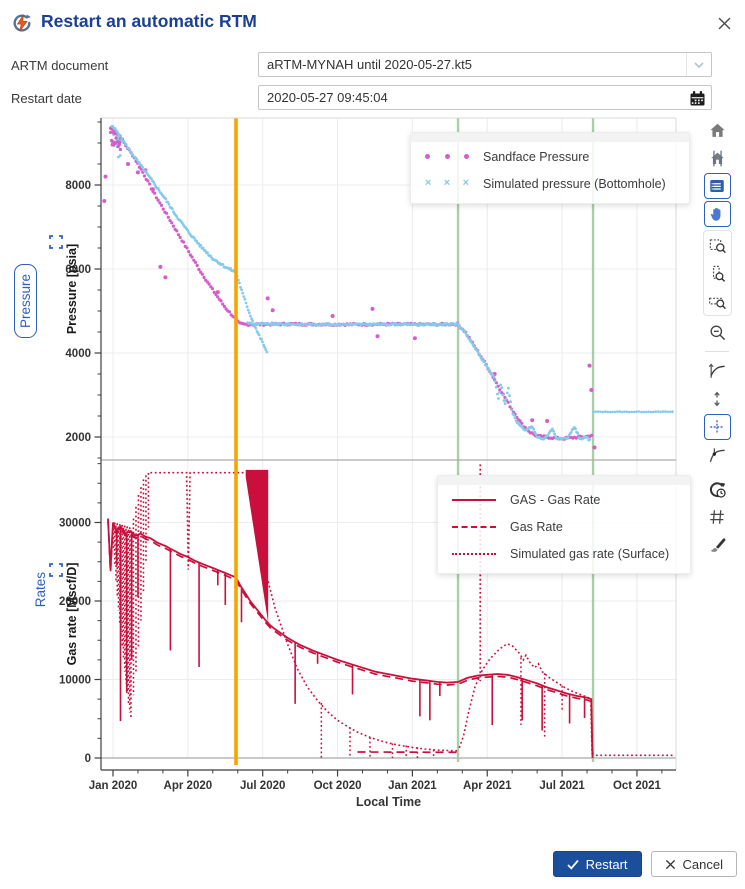  What do you see at coordinates (40, 590) in the screenshot?
I see `rates-tab: Rates` at bounding box center [40, 590].